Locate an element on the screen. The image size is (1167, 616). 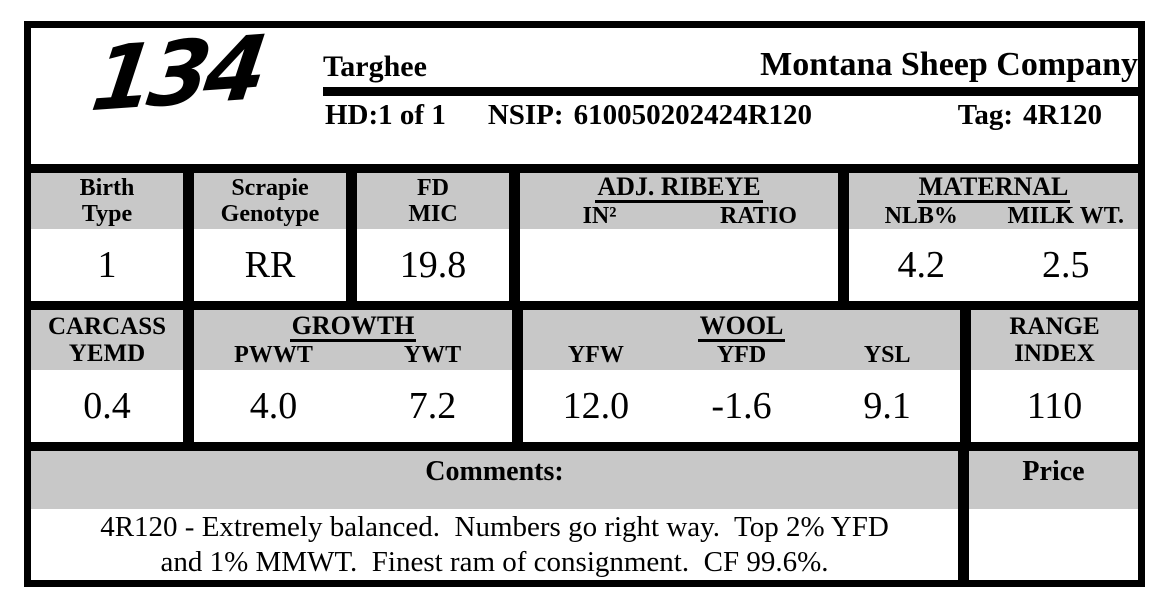
adj-ribeye-header: ADJ. RIBEYE IN² RATIO is located at coordinates (679, 200).